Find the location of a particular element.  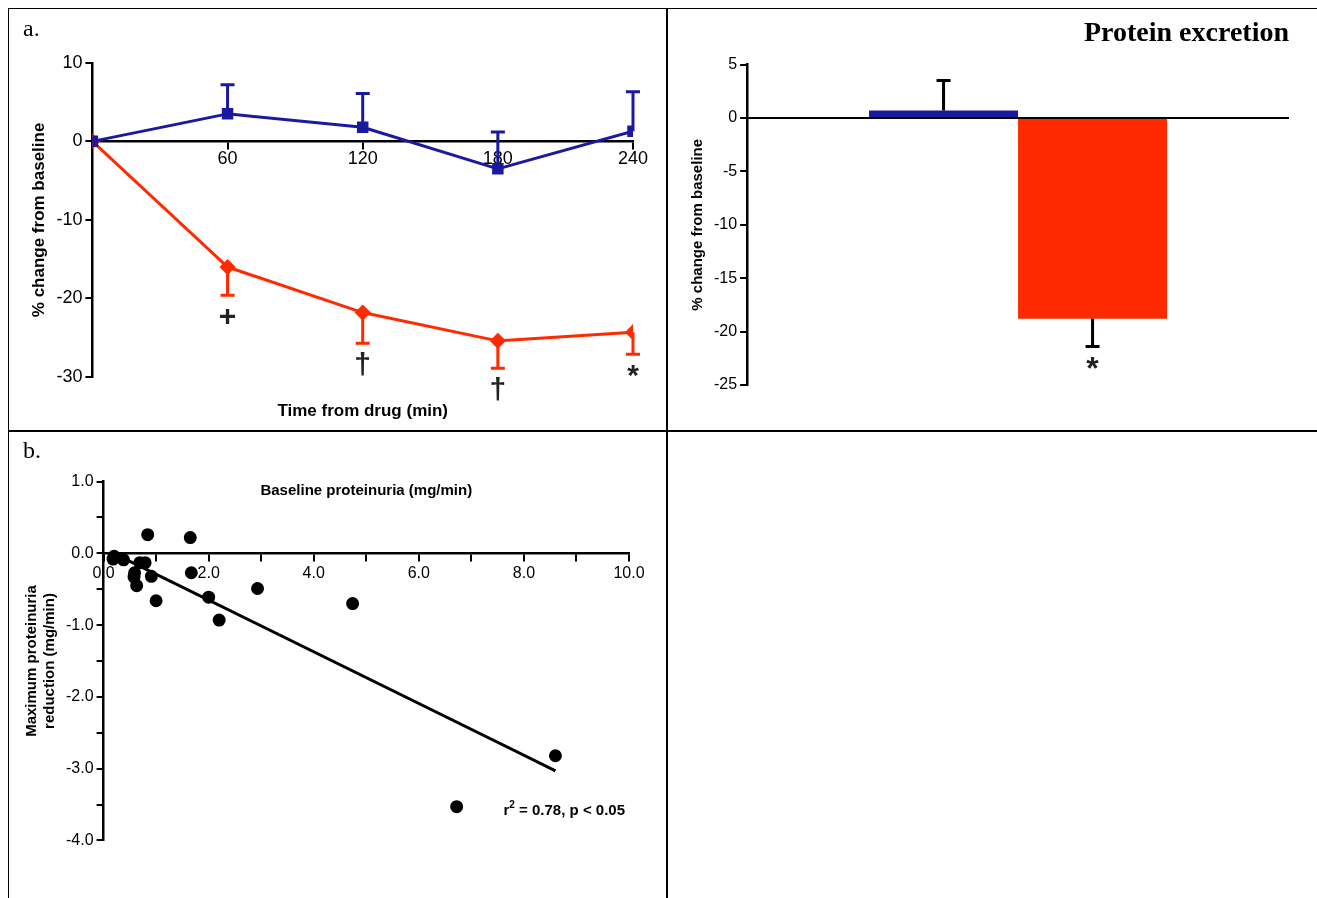

text: a. is located at coordinates (31, 28).